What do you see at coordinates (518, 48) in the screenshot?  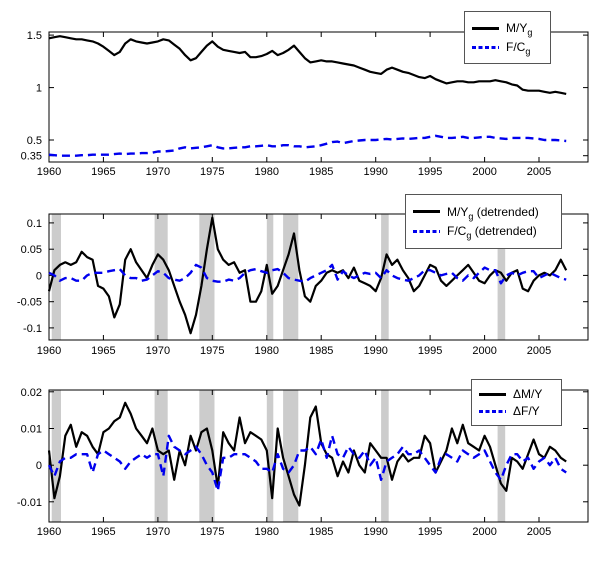 I see `legend-label: F/Cg` at bounding box center [518, 48].